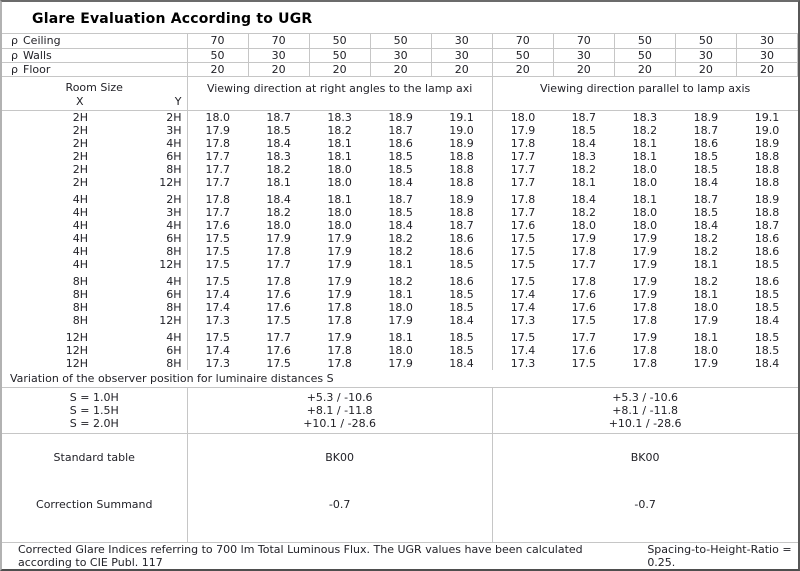  What do you see at coordinates (645, 410) in the screenshot?
I see `s-value: +8.1 / -11.8` at bounding box center [645, 410].